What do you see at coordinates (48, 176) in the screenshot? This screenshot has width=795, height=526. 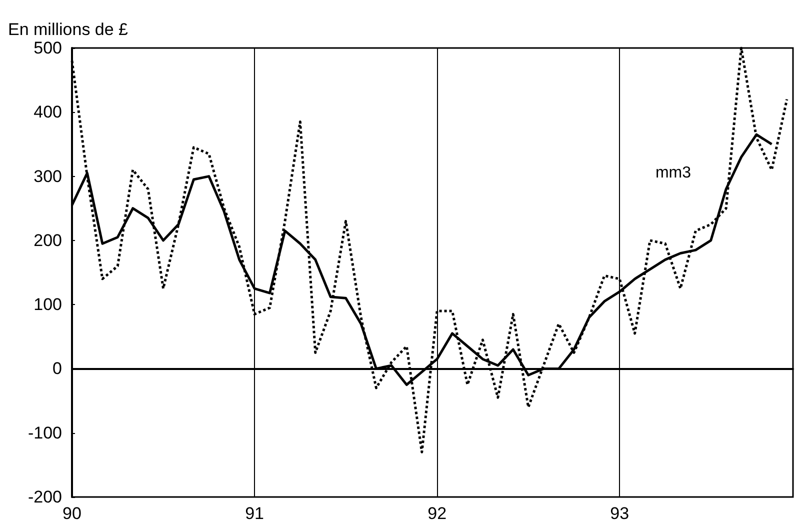 I see `y-tick-label: 300` at bounding box center [48, 176].